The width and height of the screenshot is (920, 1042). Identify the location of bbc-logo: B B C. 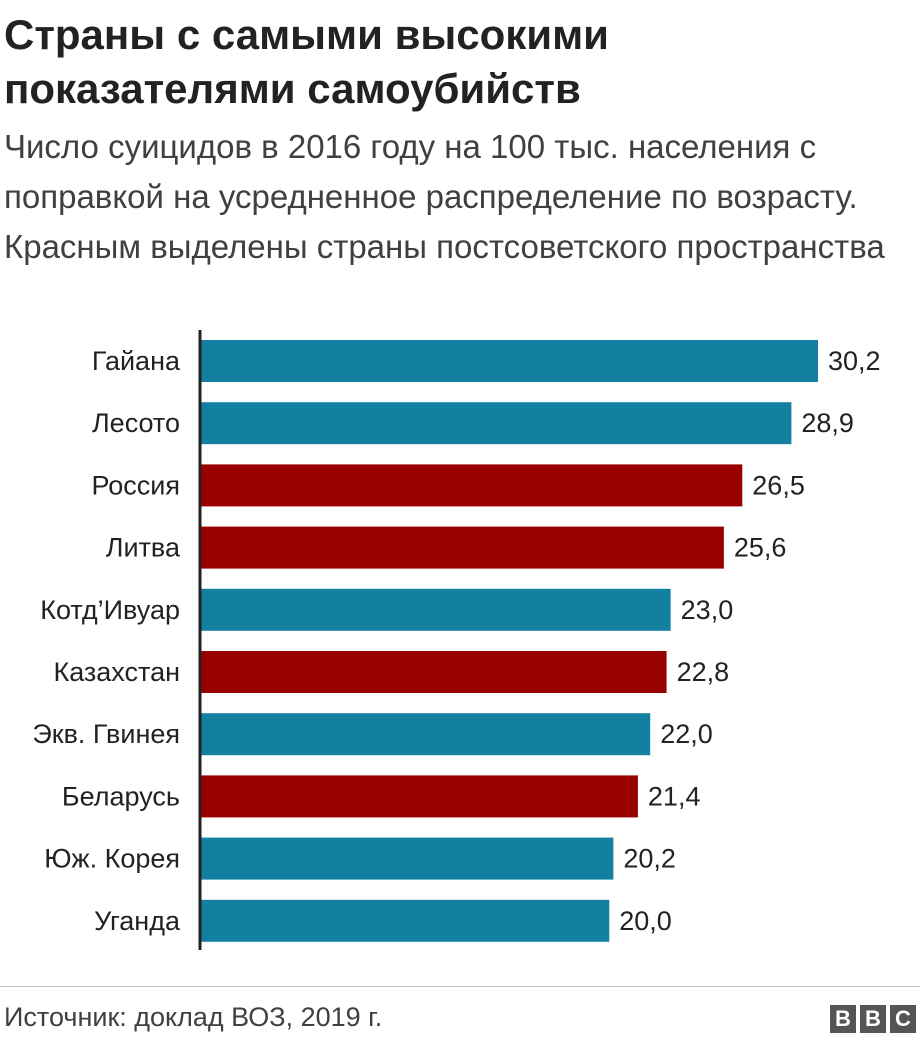
(873, 1019).